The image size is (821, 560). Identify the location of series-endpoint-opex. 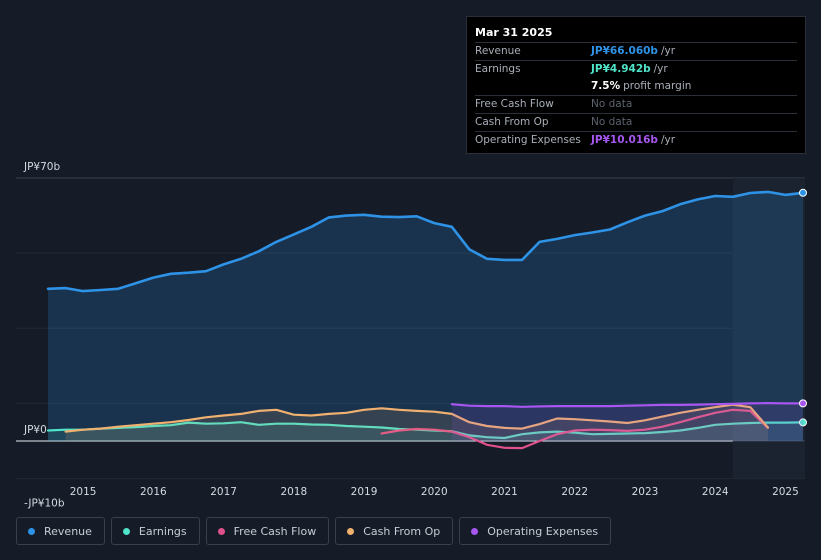
(803, 403).